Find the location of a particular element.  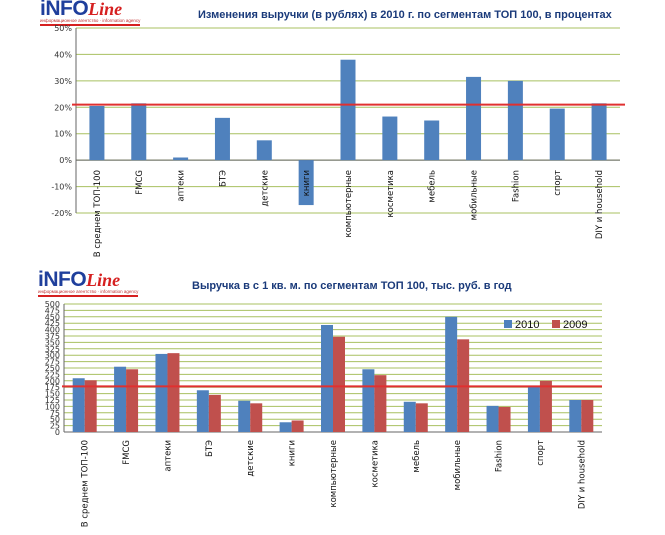

y-tick-label: 30% is located at coordinates (63, 81).